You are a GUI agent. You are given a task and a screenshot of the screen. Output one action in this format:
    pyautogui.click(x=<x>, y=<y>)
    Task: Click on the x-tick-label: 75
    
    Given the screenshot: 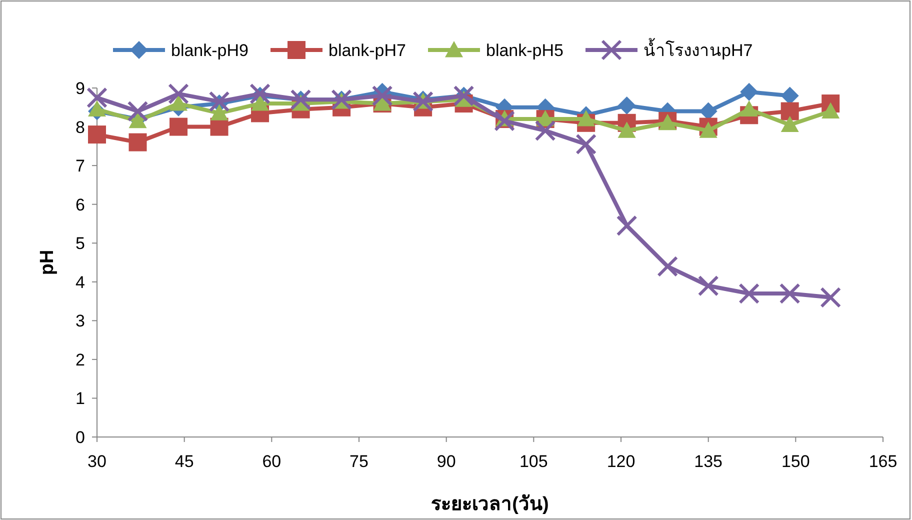 What is the action you would take?
    pyautogui.click(x=359, y=461)
    